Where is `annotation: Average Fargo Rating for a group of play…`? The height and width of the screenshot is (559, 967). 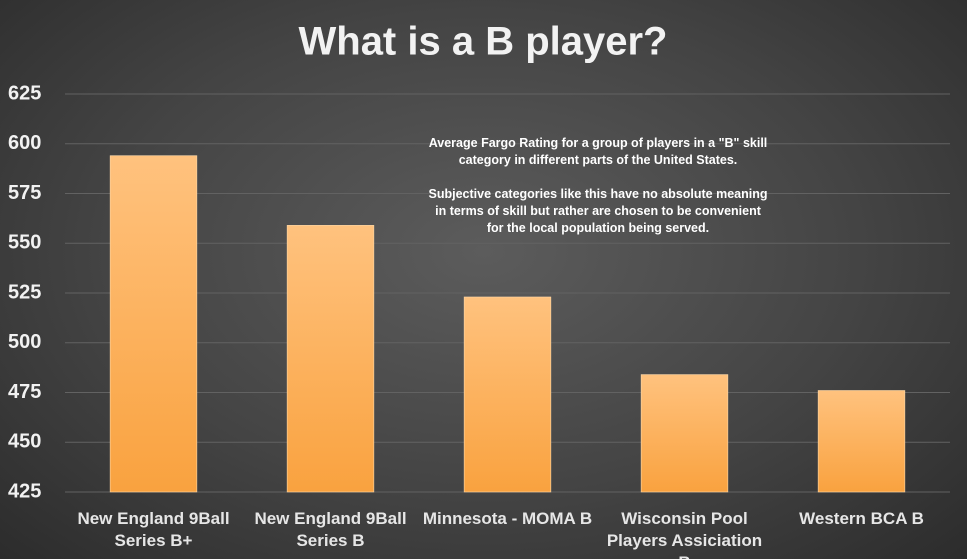
annotation: Average Fargo Rating for a group of play… is located at coordinates (598, 194).